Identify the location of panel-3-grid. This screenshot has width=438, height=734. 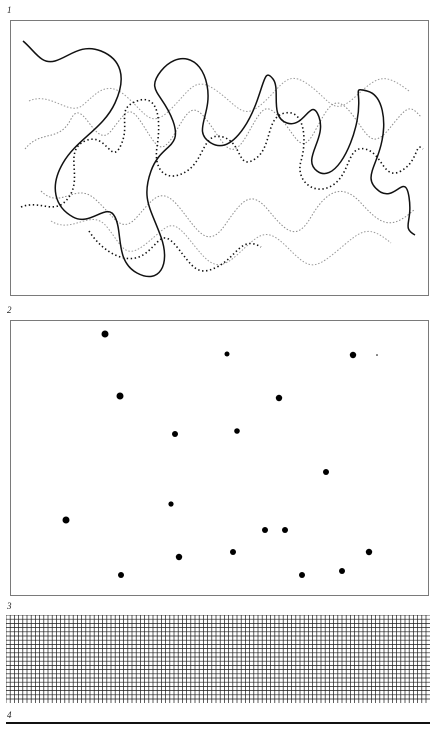
(218, 659).